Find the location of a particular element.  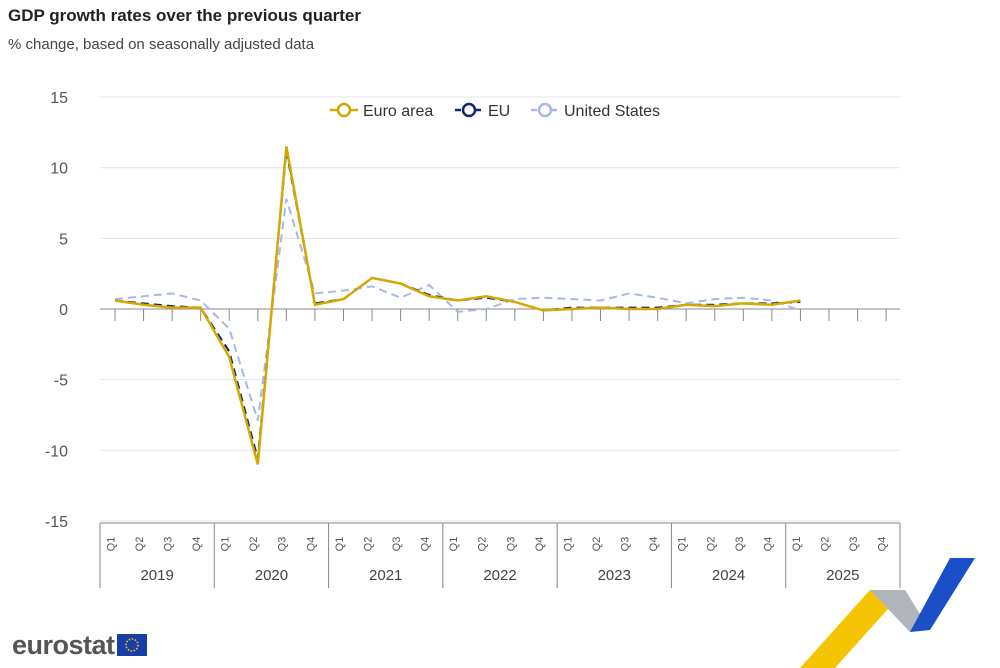

legend-item: United States is located at coordinates (595, 111).